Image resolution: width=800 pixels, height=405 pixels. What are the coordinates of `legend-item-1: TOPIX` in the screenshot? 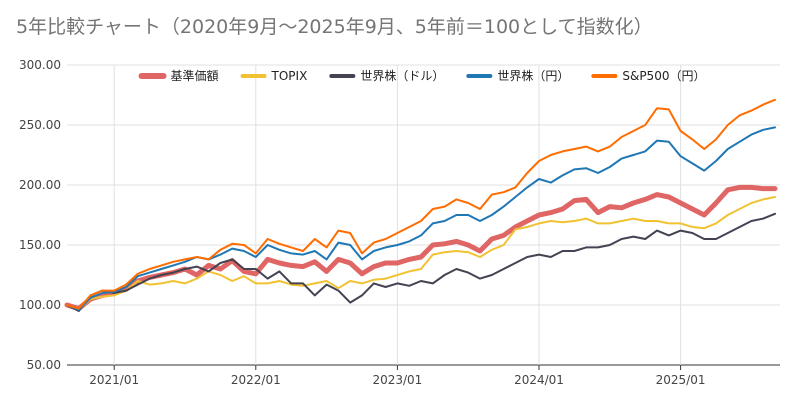 It's located at (274, 76).